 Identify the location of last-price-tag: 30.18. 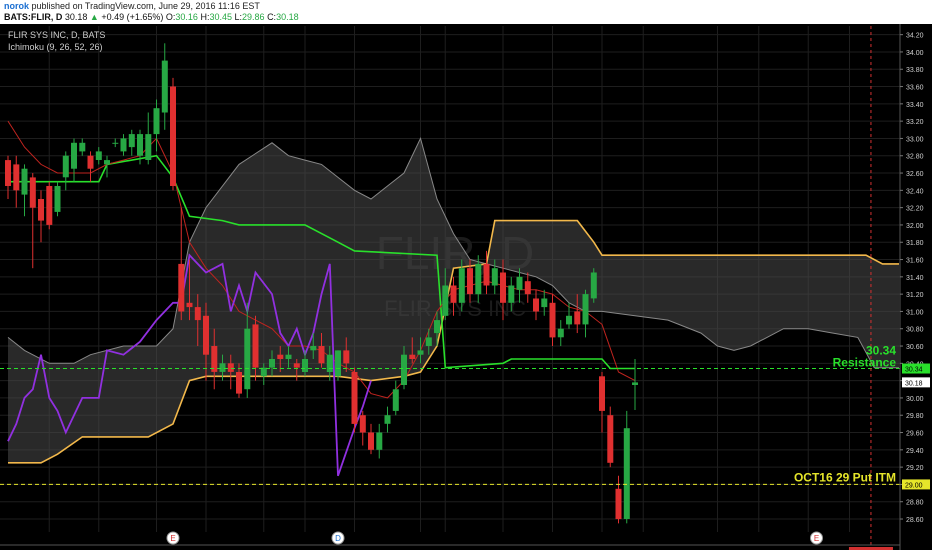
(914, 383).